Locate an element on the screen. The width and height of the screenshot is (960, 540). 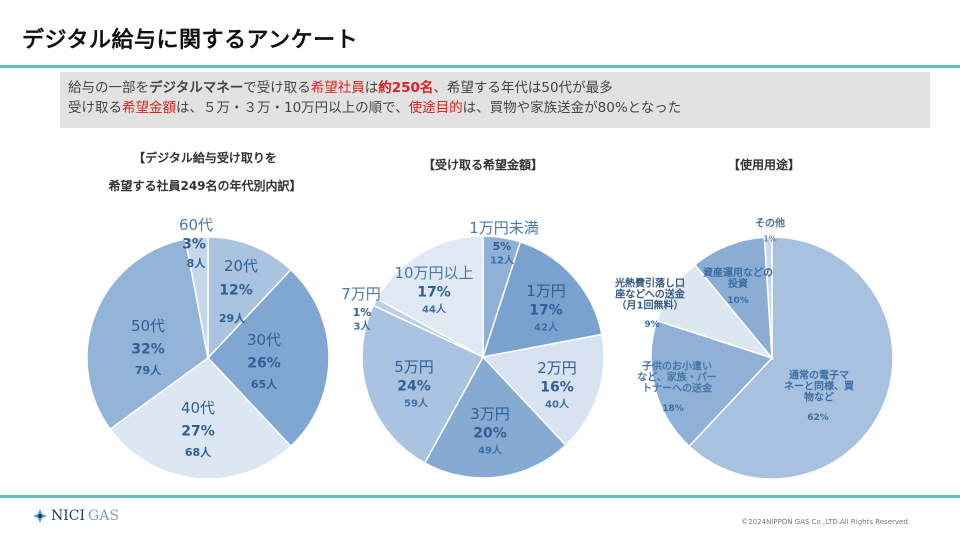
logo-text: NICI is located at coordinates (68, 516).